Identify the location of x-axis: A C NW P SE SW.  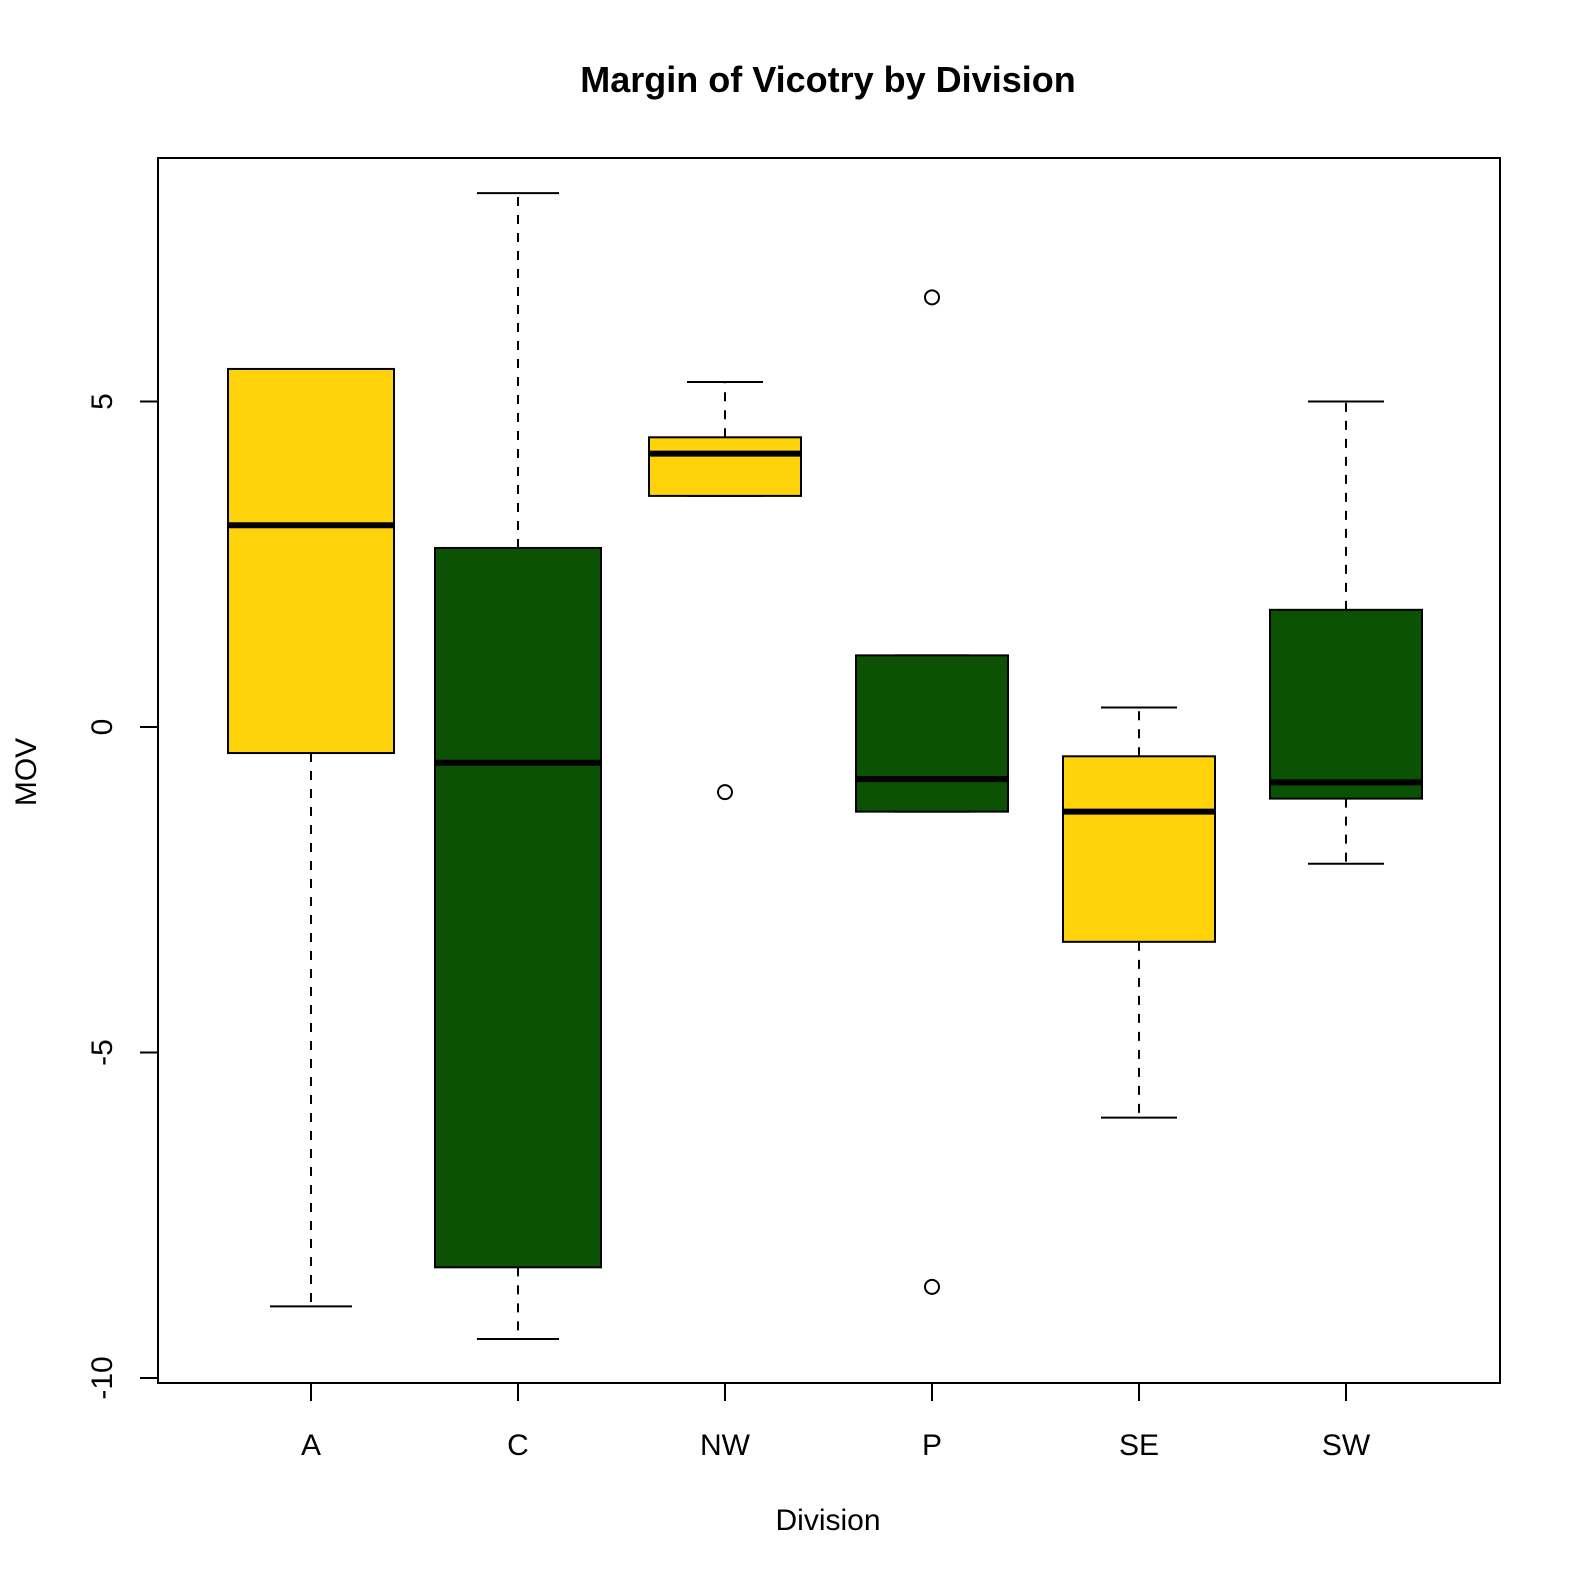
(836, 1422).